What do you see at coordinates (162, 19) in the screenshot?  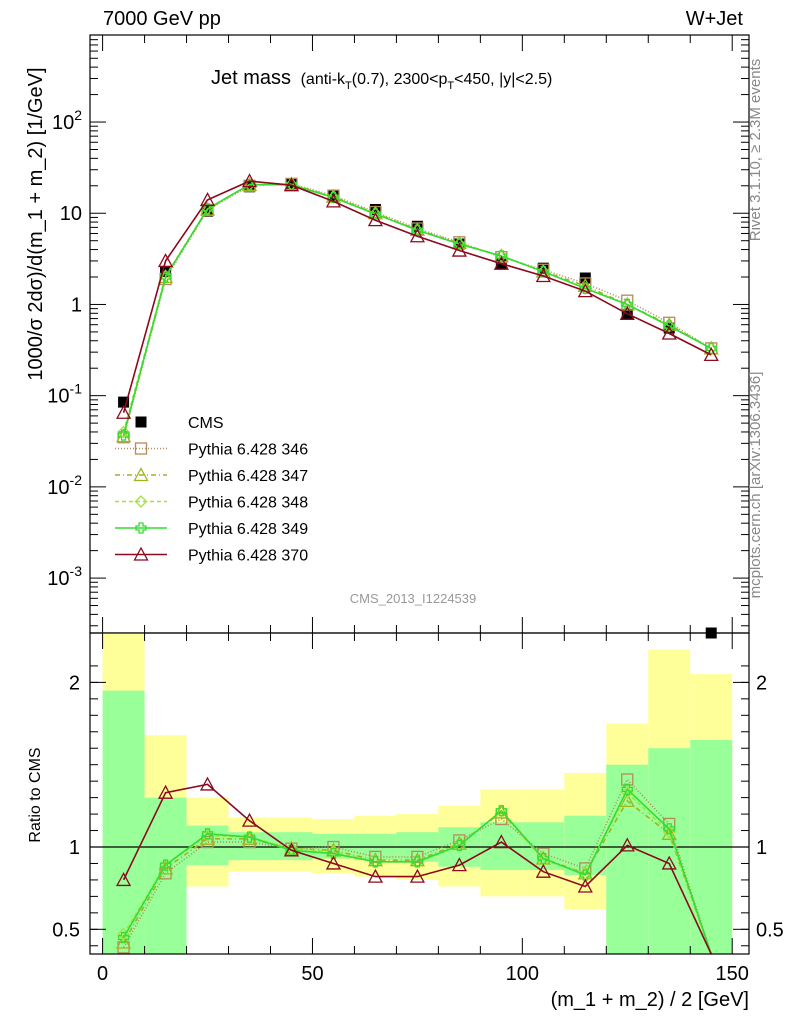 I see `energy-label: 7000 GeV pp` at bounding box center [162, 19].